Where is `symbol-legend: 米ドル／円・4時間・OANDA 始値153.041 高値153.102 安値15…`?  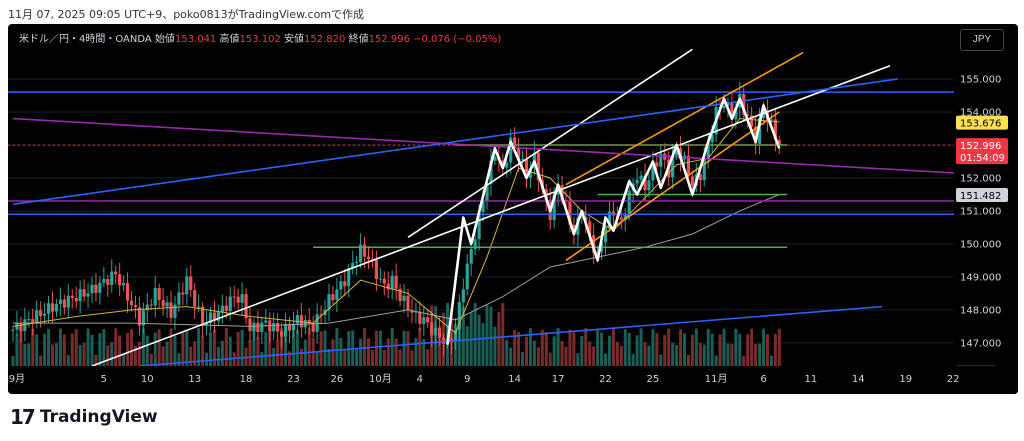 symbol-legend: 米ドル／円・4時間・OANDA 始値153.041 高値153.102 安値15… is located at coordinates (260, 37).